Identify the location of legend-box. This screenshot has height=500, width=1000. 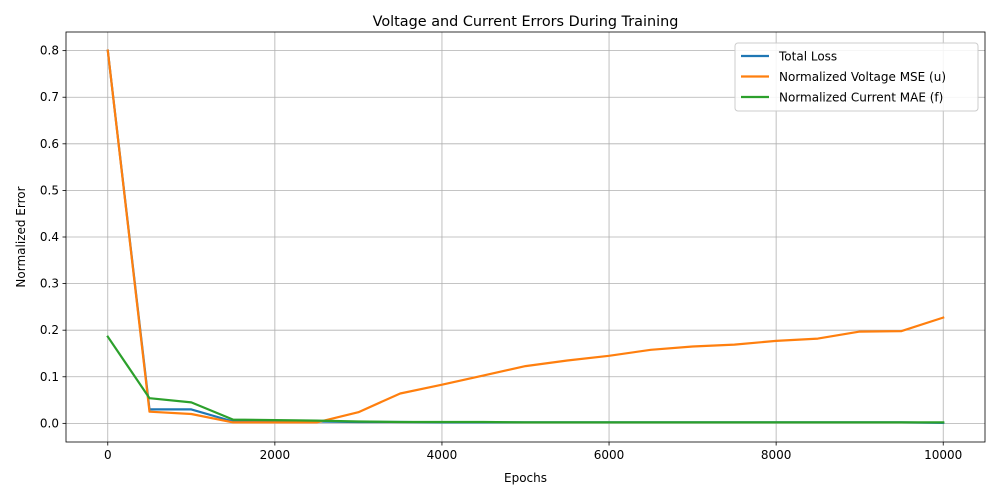
(856, 77).